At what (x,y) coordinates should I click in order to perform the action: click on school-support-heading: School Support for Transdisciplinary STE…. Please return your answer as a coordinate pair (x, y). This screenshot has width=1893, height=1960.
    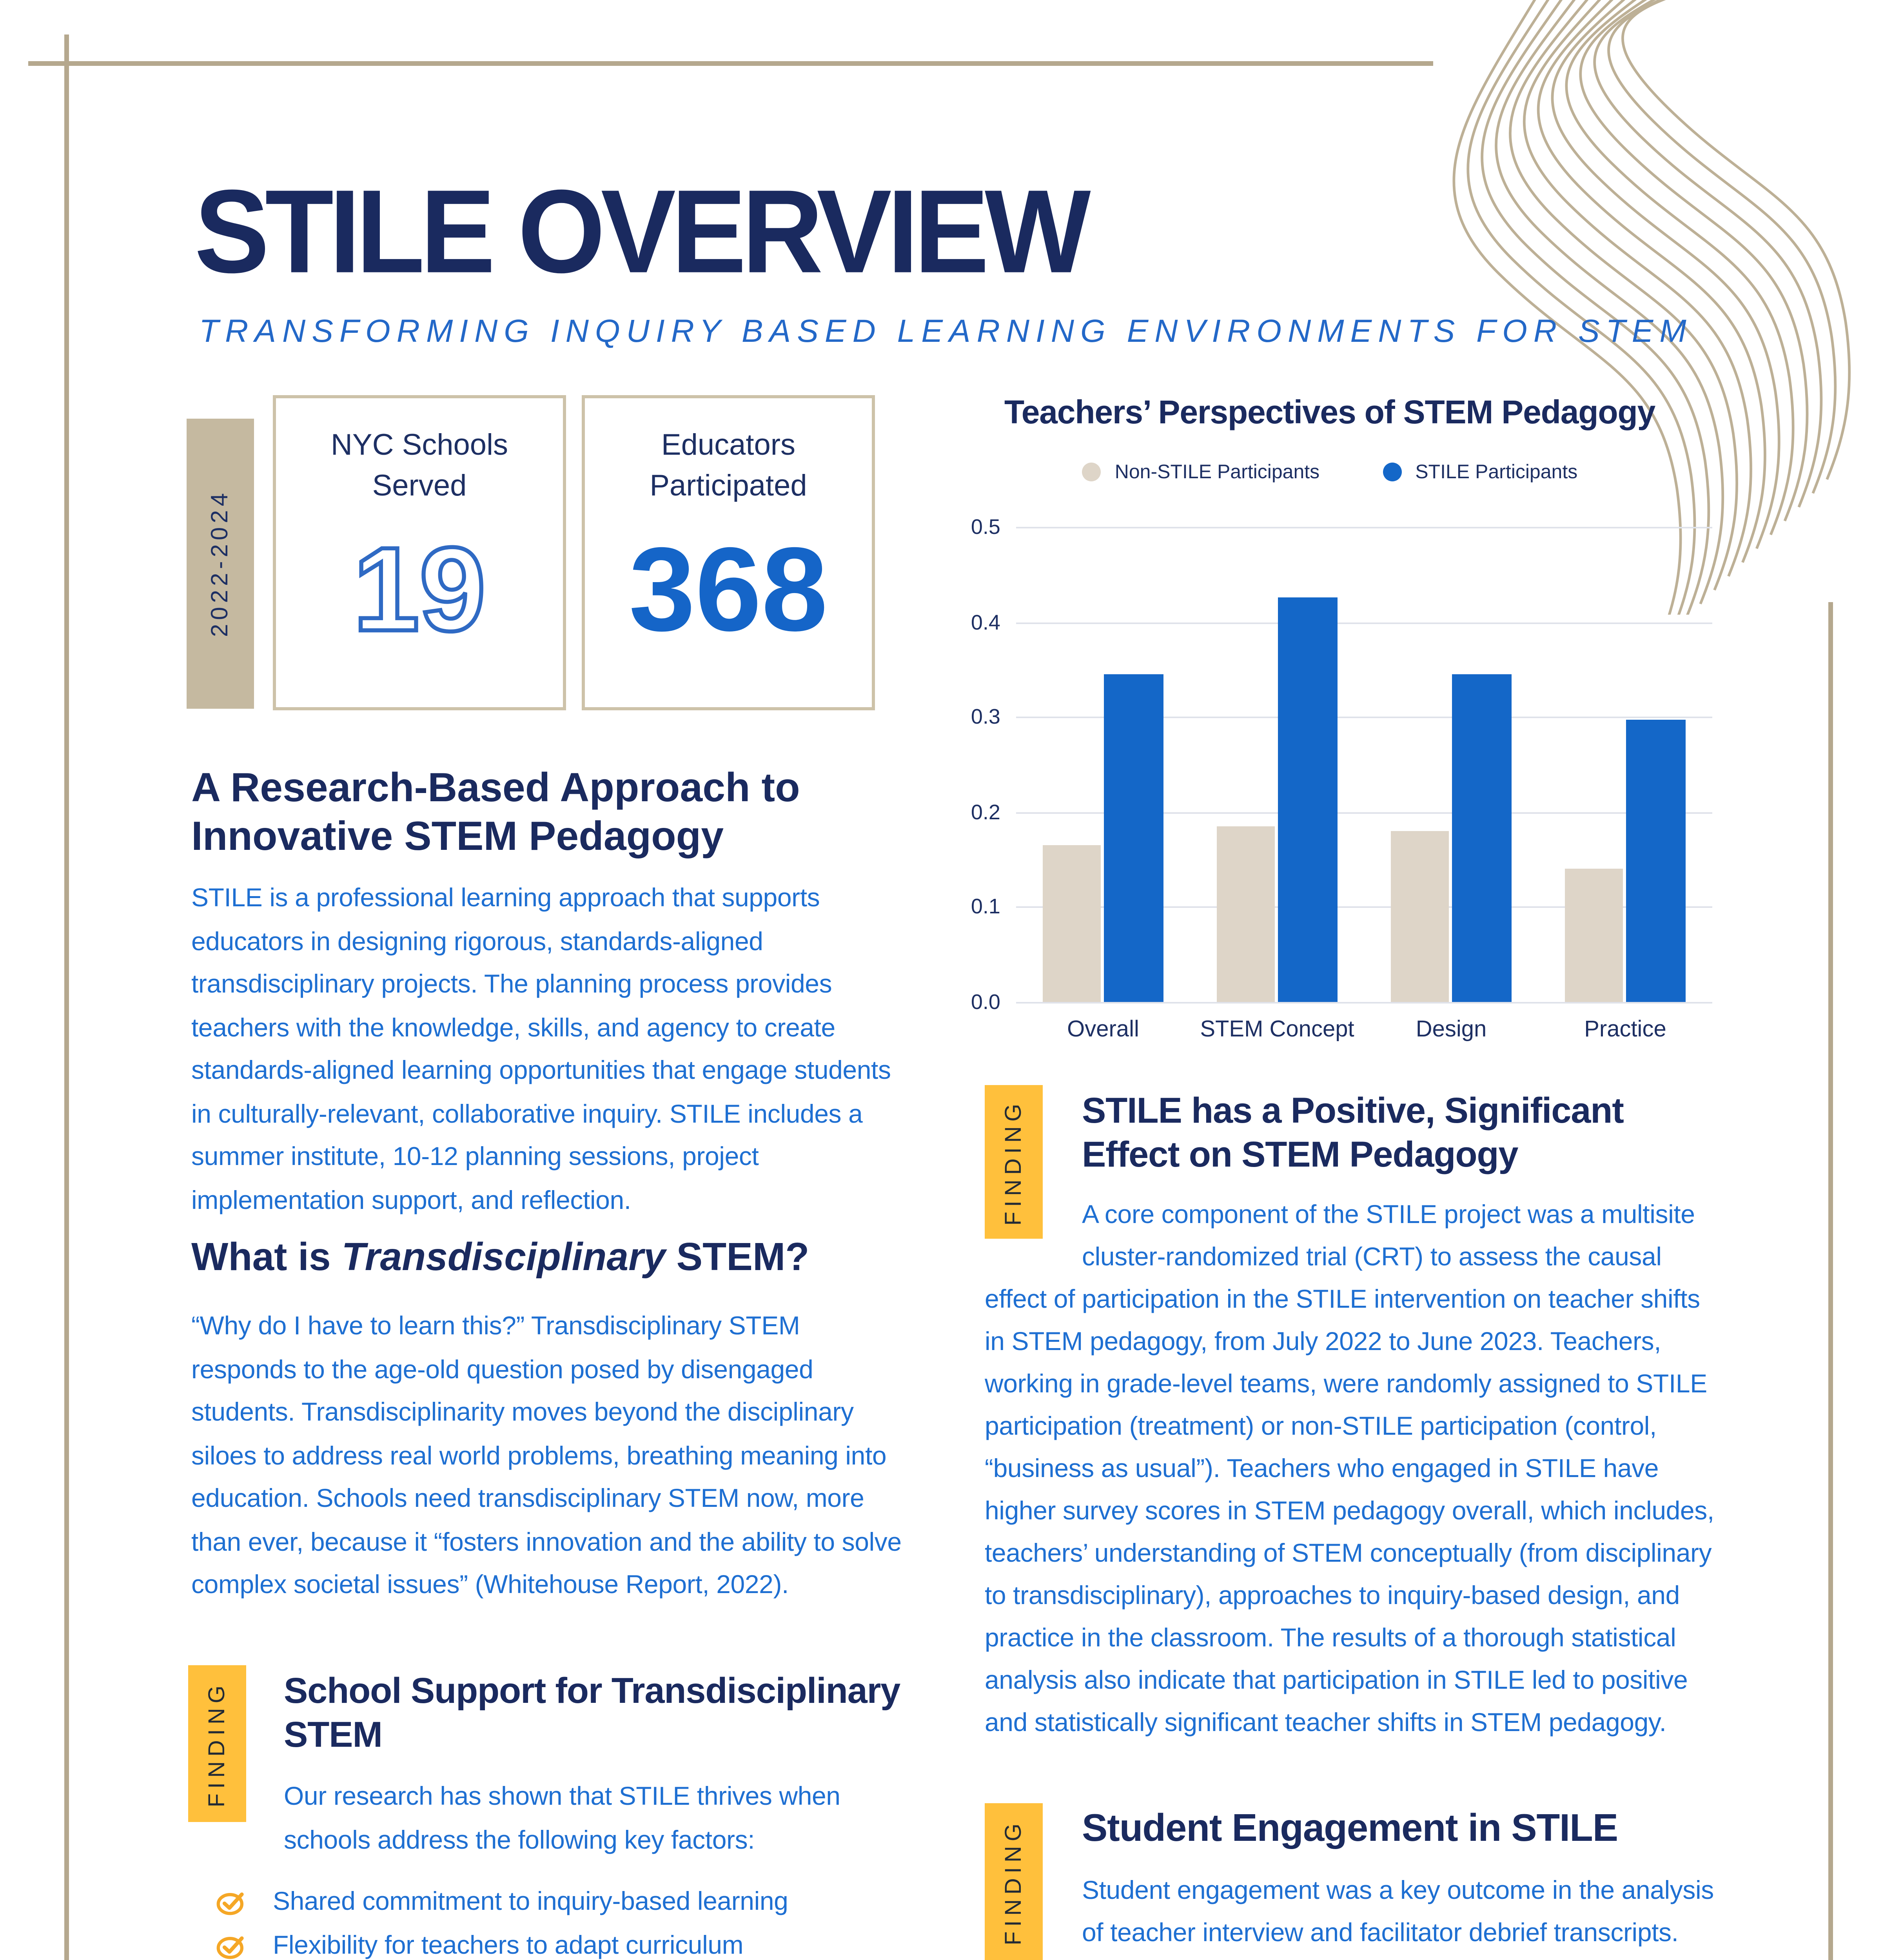
    Looking at the image, I should click on (592, 1712).